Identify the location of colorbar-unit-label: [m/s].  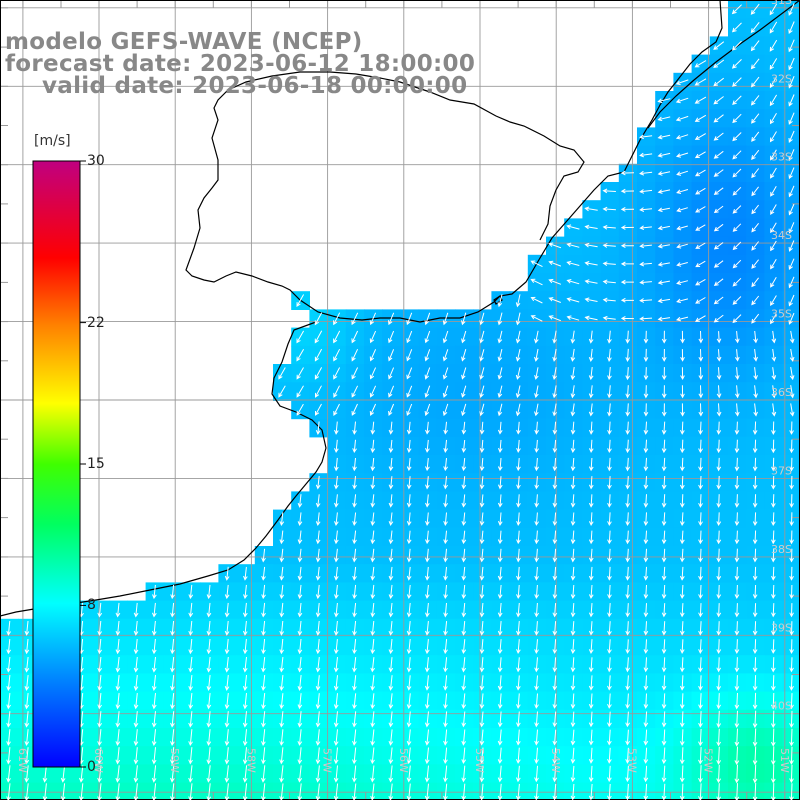
(52, 141).